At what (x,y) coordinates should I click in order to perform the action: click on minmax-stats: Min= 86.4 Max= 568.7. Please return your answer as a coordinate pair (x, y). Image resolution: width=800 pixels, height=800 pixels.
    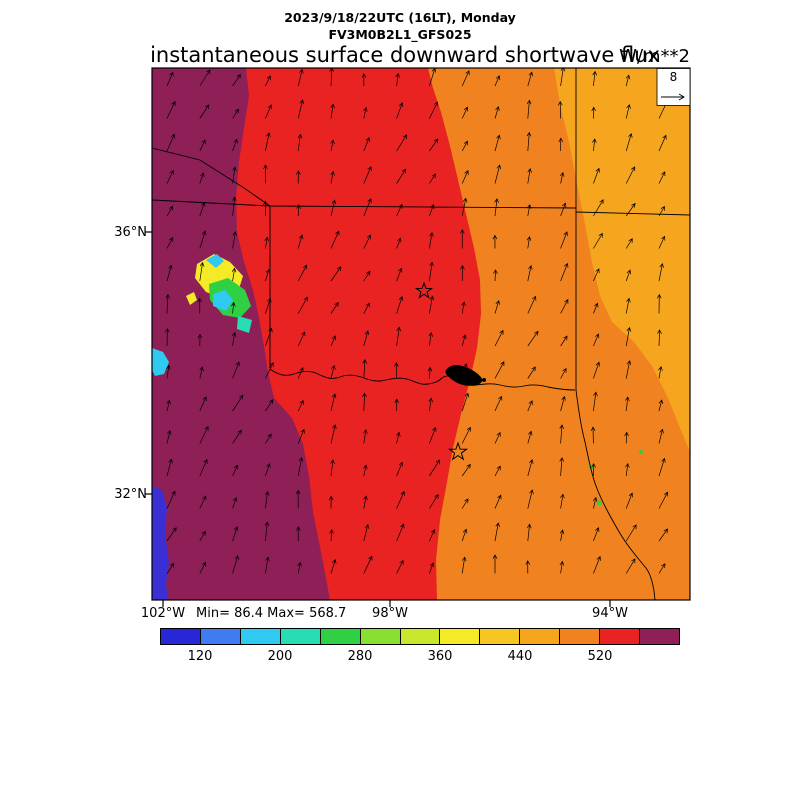
    Looking at the image, I should click on (271, 613).